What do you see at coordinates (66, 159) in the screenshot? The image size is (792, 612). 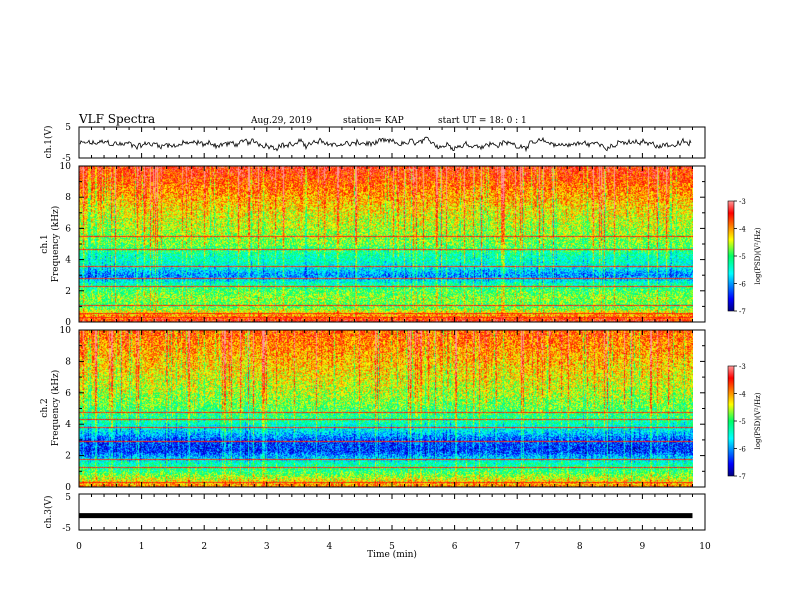 I see `ch1-ytick-bottom: -5` at bounding box center [66, 159].